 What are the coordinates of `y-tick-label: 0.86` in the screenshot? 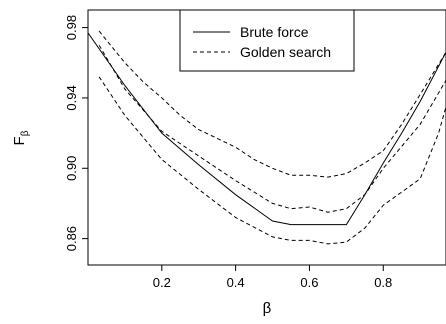 It's located at (71, 238).